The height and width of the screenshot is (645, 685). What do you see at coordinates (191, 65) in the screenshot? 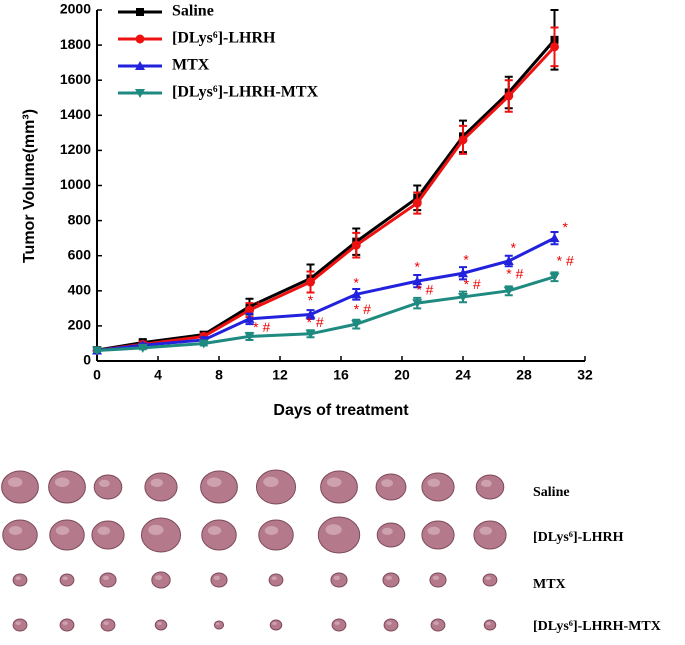
I see `legend-label: MTX` at bounding box center [191, 65].